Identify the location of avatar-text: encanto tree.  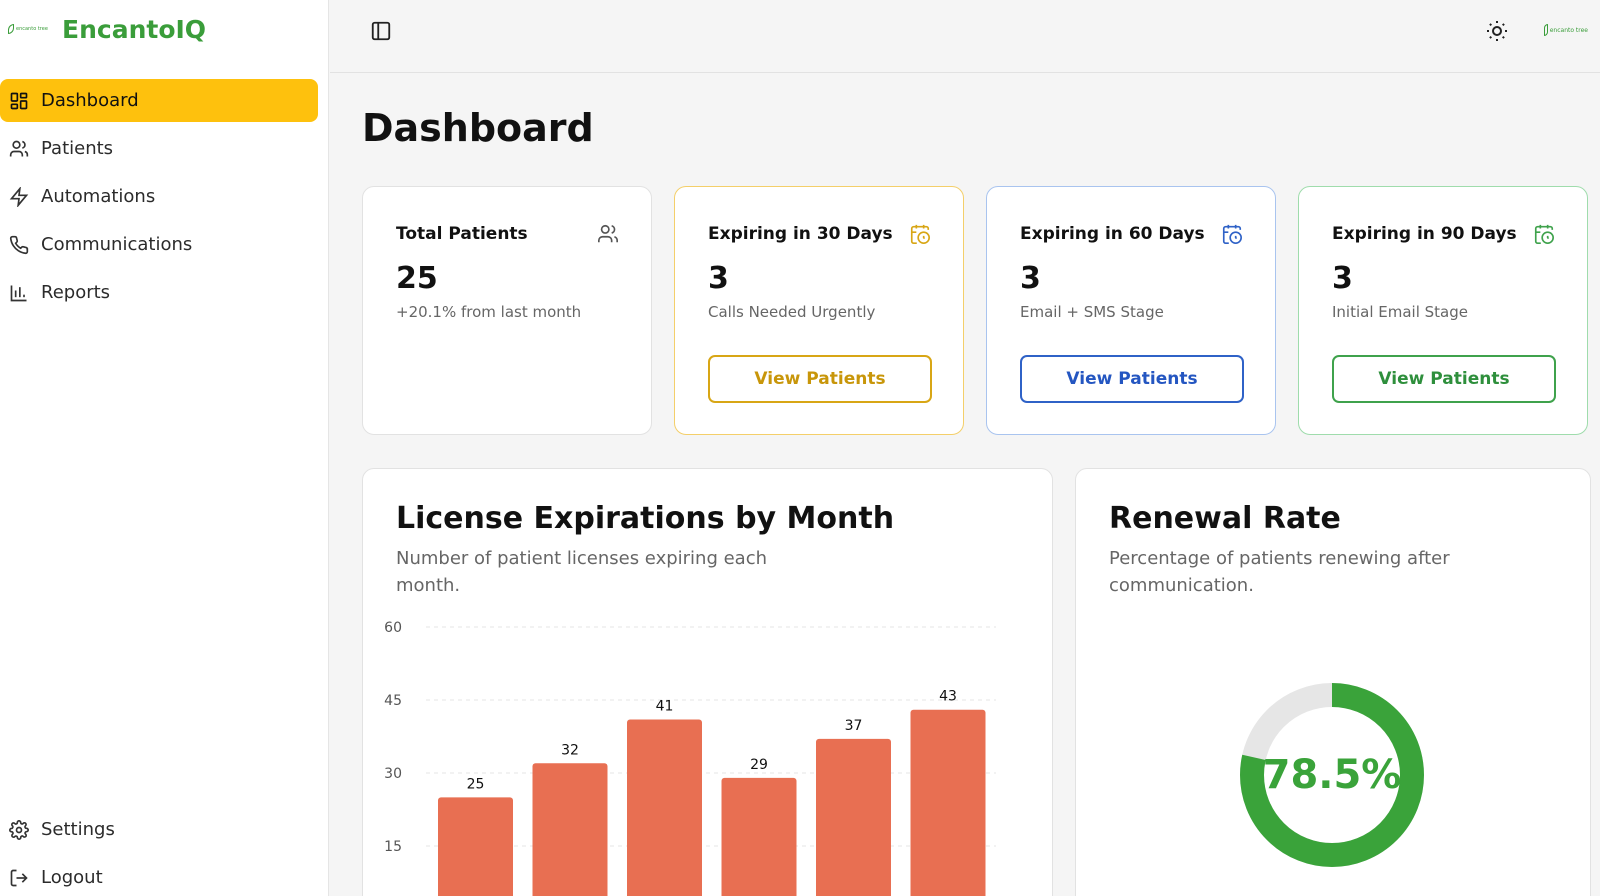
(1568, 30).